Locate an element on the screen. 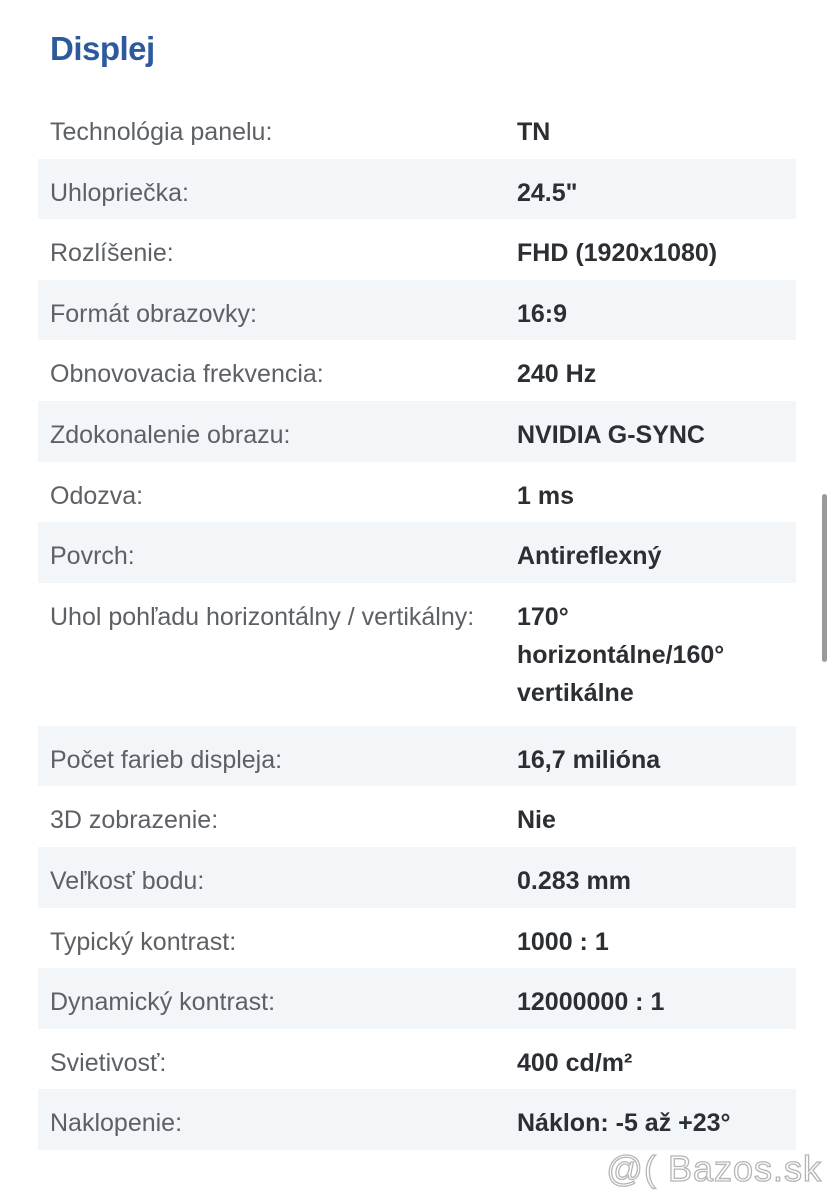  watermark-logo: @( Bazos.sk is located at coordinates (714, 1168).